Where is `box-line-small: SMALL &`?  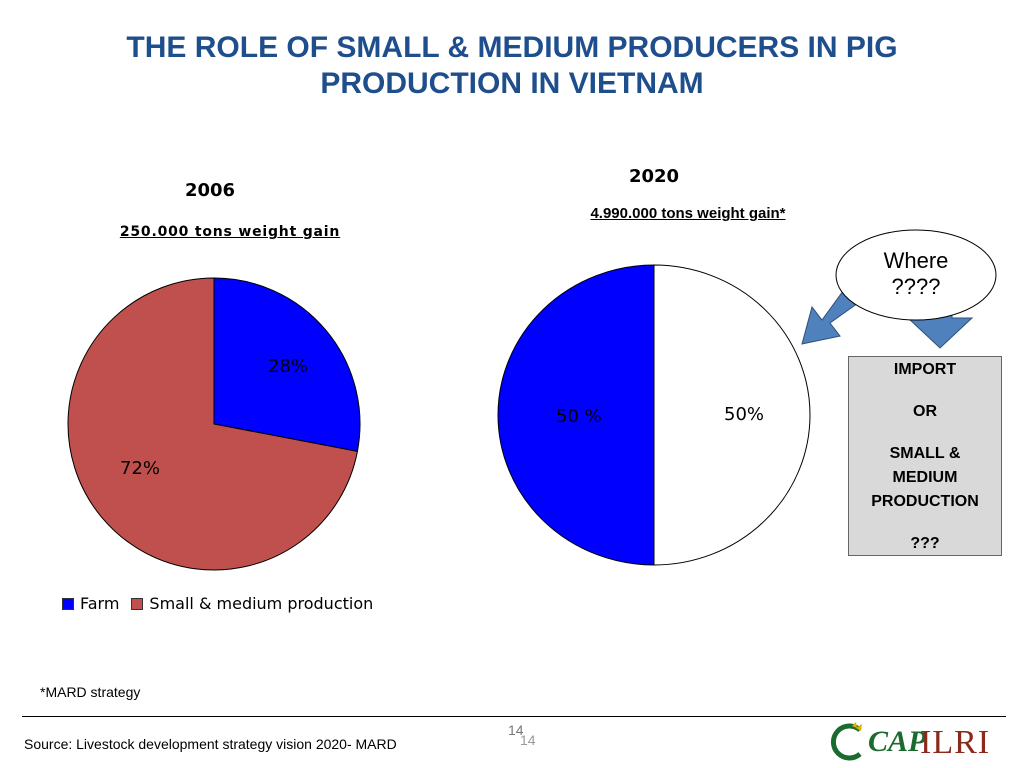 box-line-small: SMALL & is located at coordinates (925, 453).